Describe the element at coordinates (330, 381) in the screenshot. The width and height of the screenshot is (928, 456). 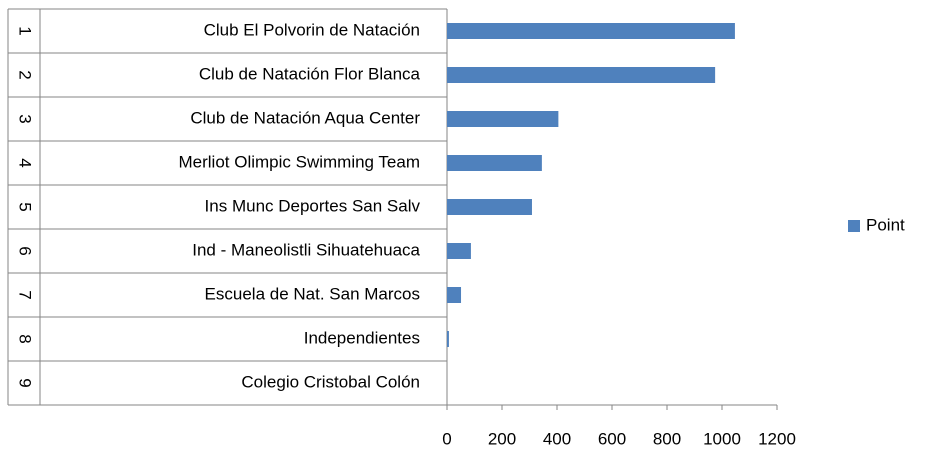
I see `category-label: Colegio Cristobal Colón` at that location.